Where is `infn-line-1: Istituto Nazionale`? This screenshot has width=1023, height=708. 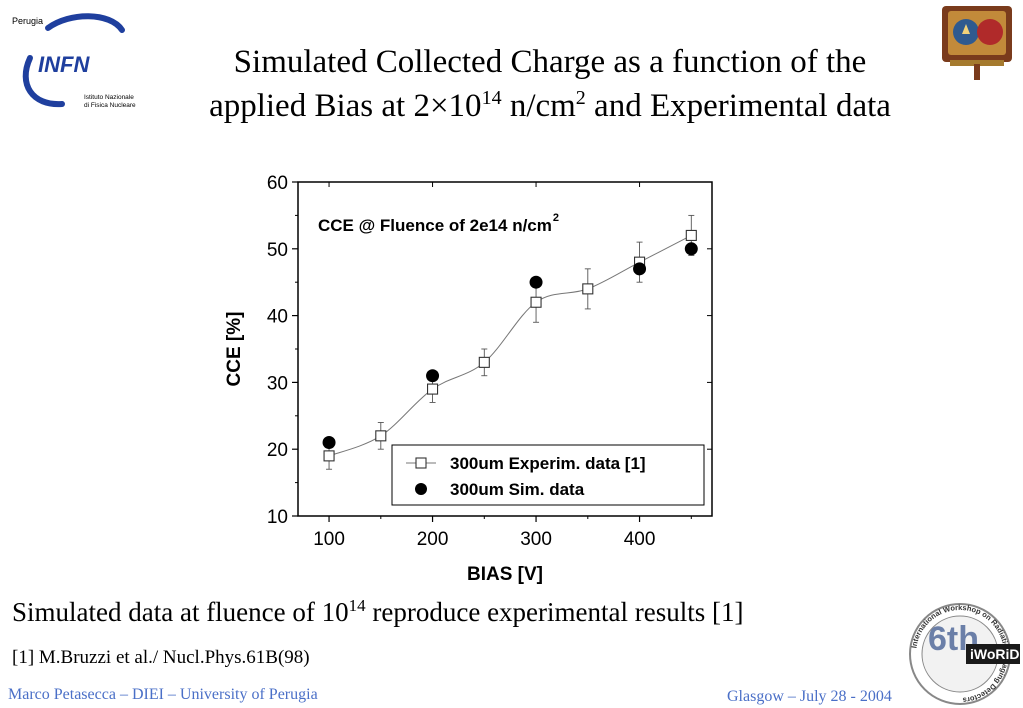 infn-line-1: Istituto Nazionale is located at coordinates (109, 97).